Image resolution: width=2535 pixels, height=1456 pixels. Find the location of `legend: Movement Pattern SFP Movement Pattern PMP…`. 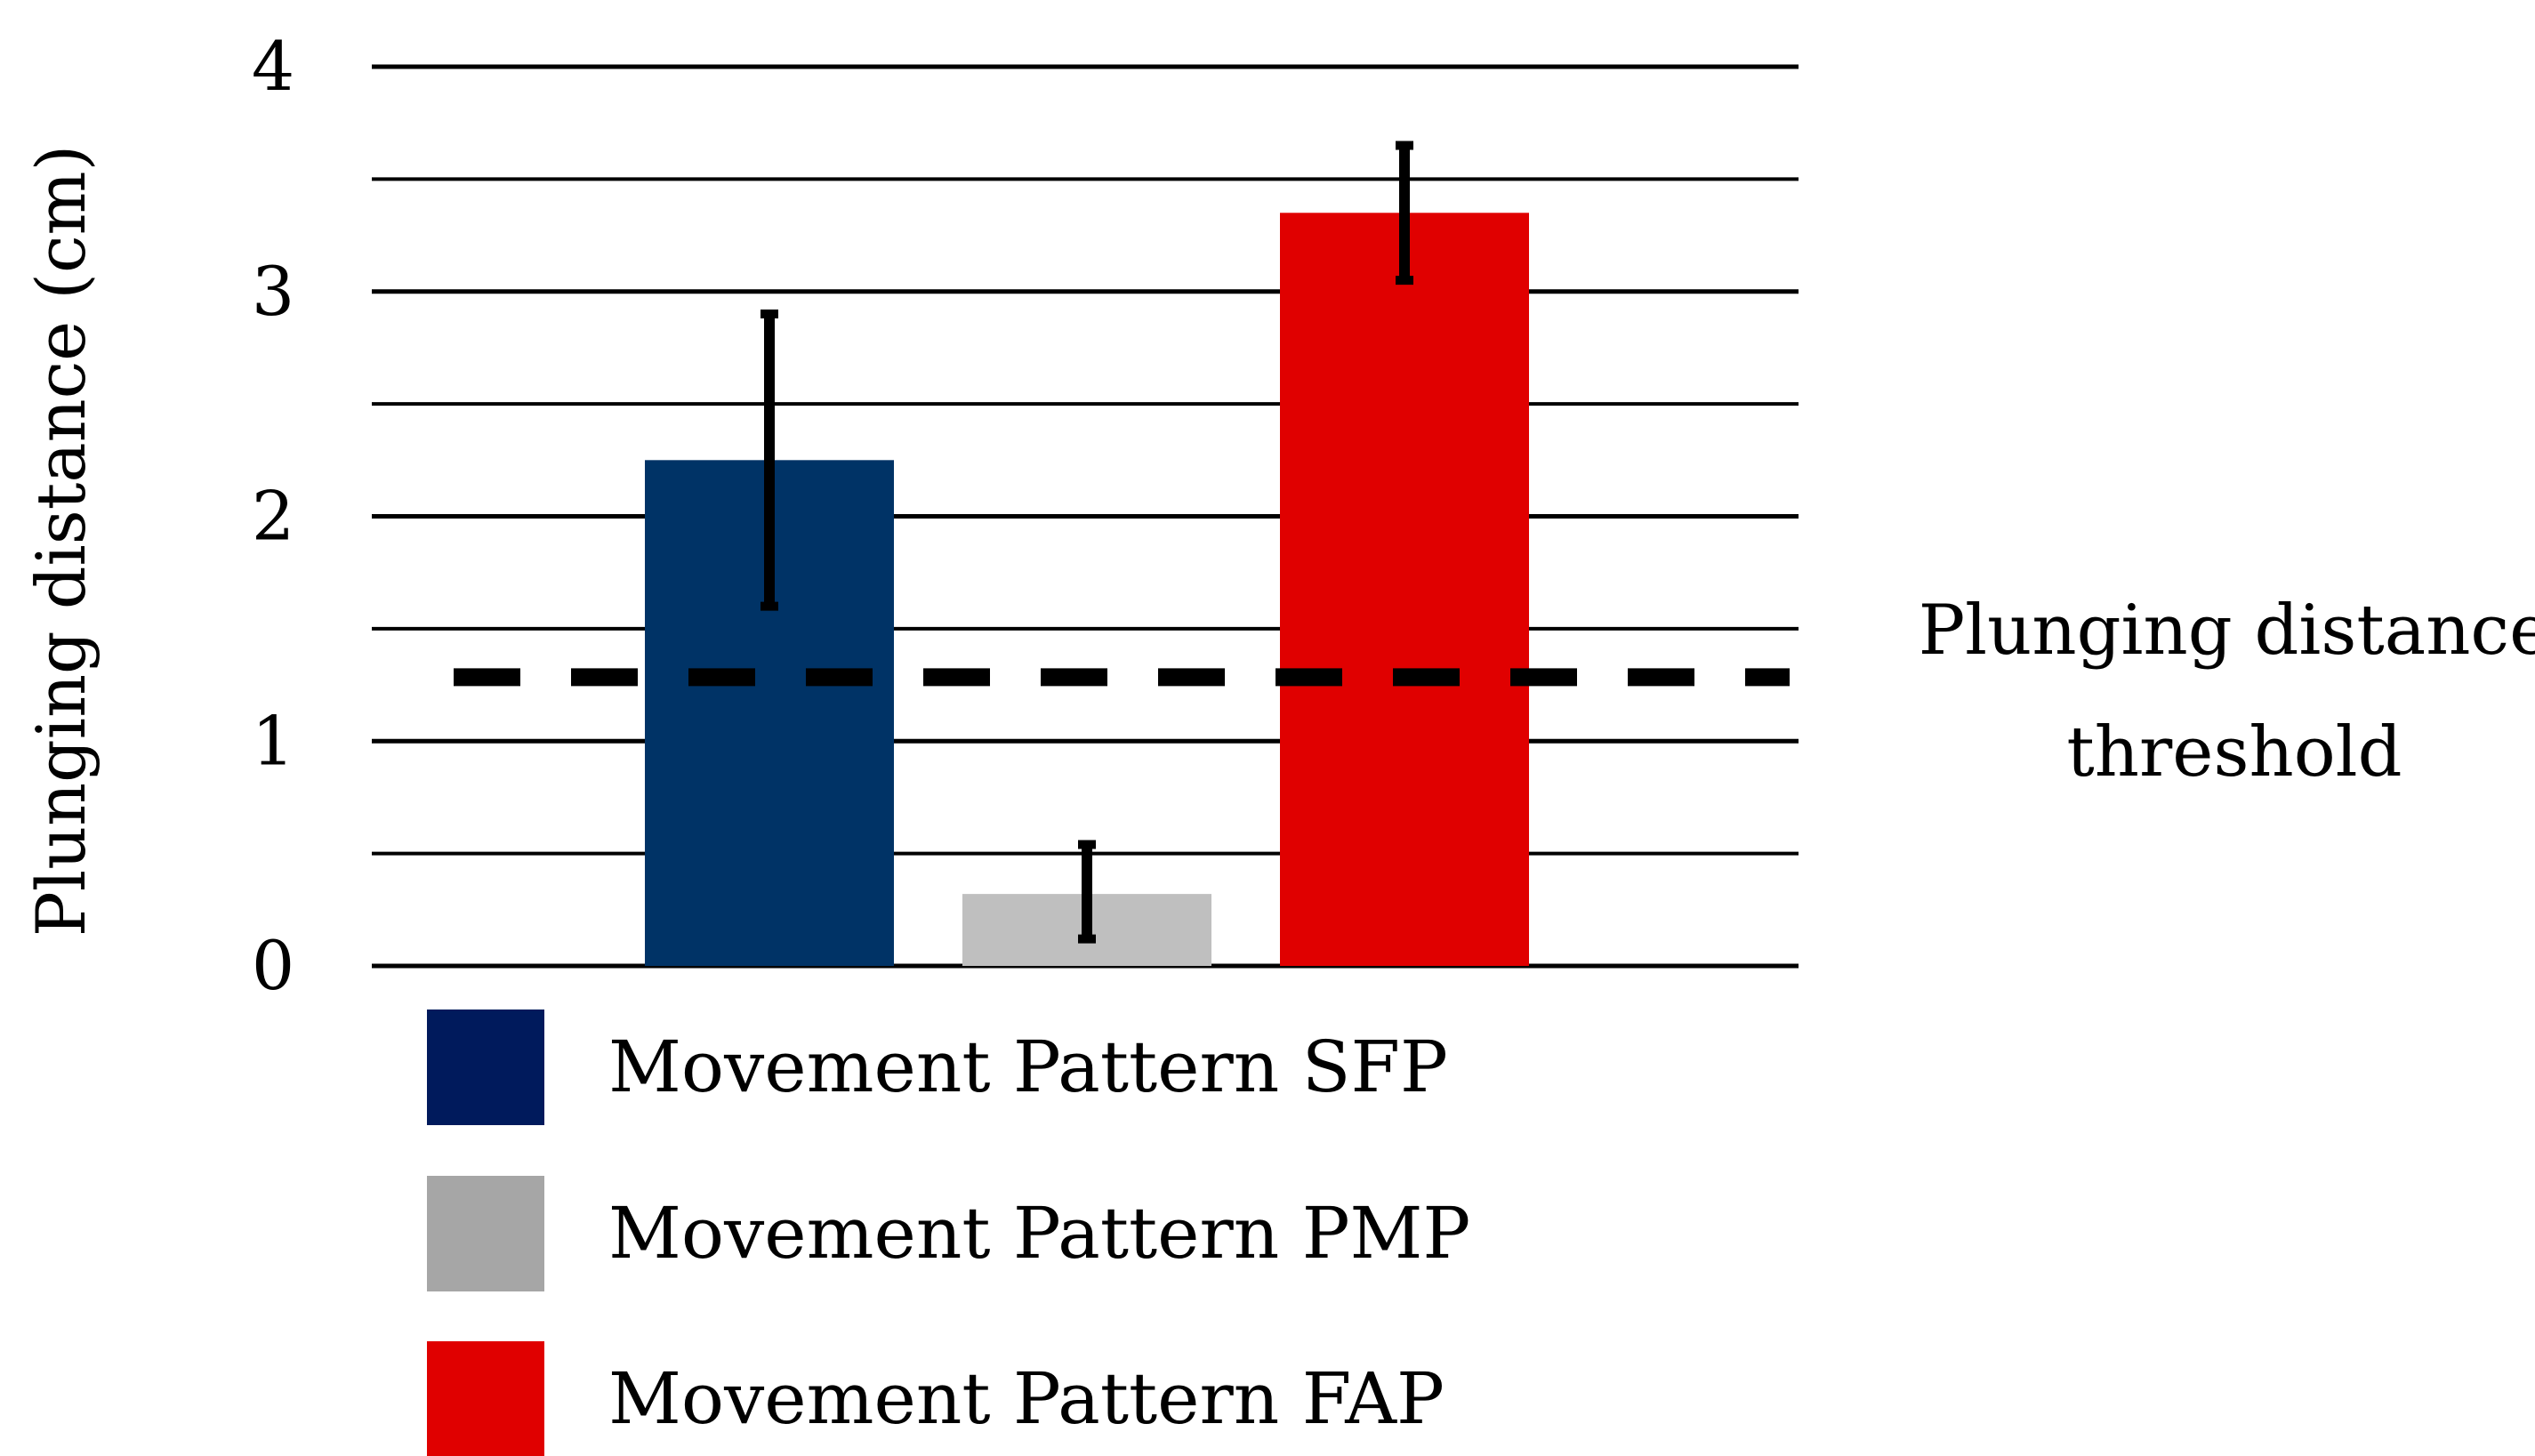

legend: Movement Pattern SFP Movement Pattern PMP… is located at coordinates (948, 1233).